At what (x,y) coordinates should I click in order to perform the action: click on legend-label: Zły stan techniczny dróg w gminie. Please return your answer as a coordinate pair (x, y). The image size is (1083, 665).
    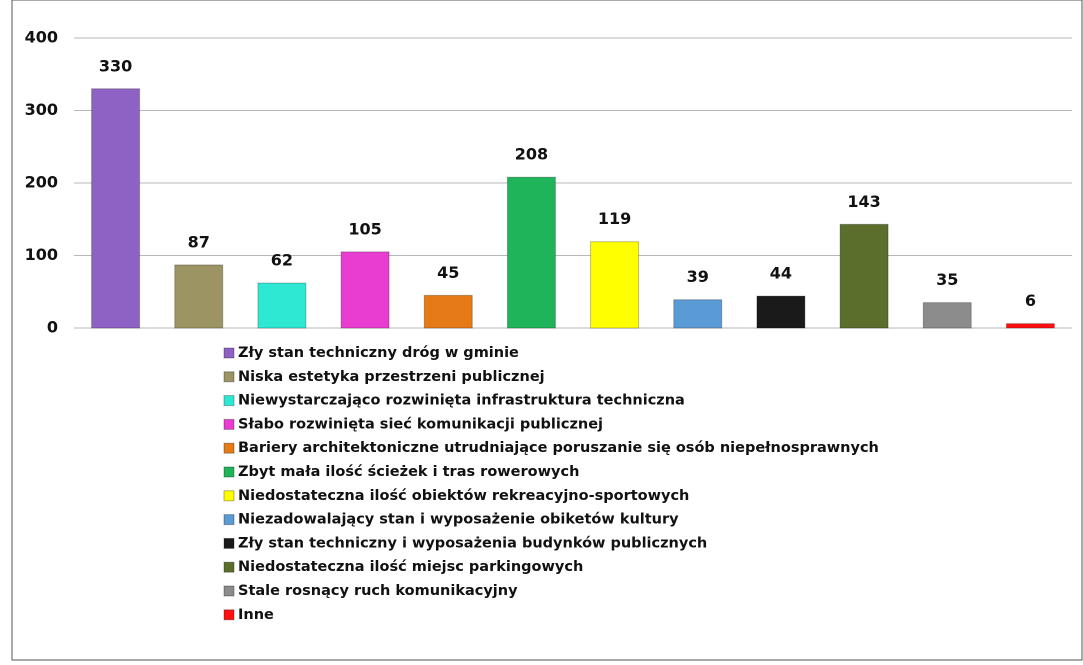
    Looking at the image, I should click on (378, 353).